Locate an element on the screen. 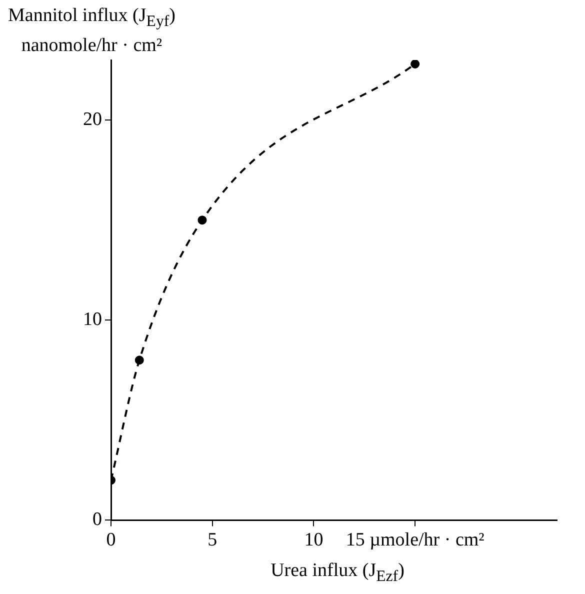  y-tick-label: 20 is located at coordinates (92, 119).